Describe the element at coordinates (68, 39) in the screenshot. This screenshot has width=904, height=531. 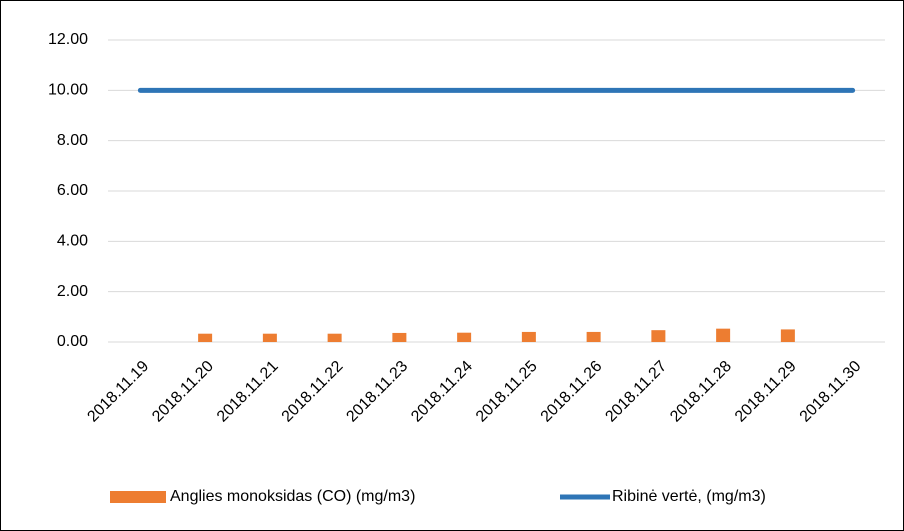
I see `y-tick-label: 12.00` at that location.